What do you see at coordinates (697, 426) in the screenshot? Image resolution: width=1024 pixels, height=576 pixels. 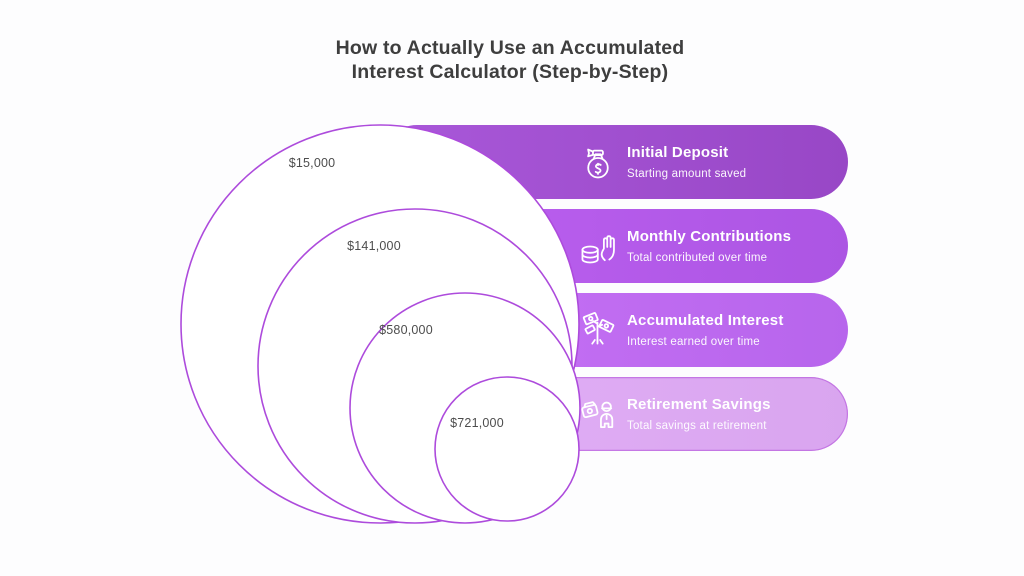 I see `step-subtitle: Total savings at retirement` at bounding box center [697, 426].